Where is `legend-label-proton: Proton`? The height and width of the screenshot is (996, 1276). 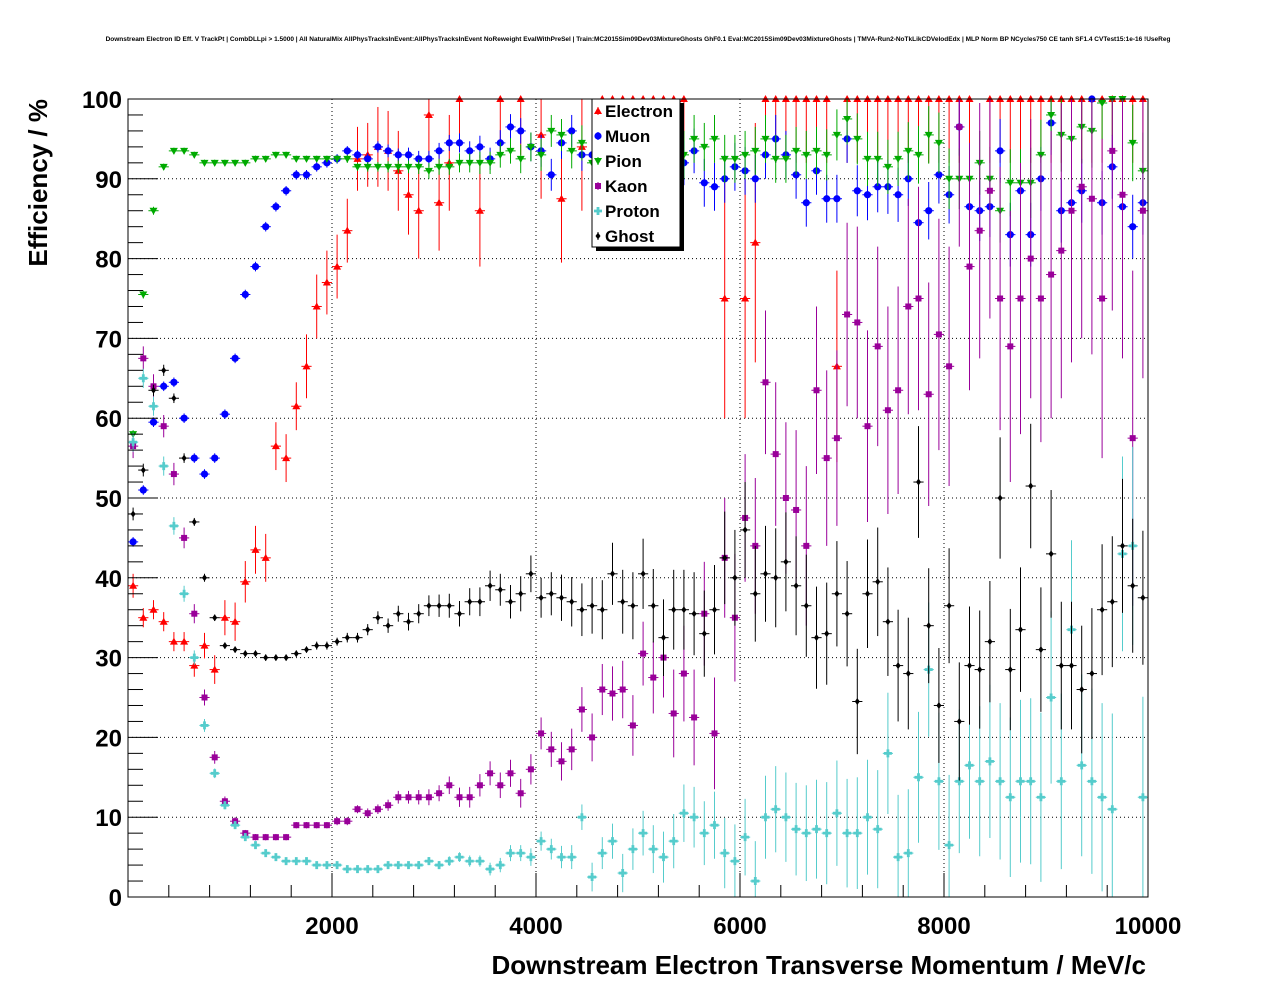 legend-label-proton: Proton is located at coordinates (632, 211).